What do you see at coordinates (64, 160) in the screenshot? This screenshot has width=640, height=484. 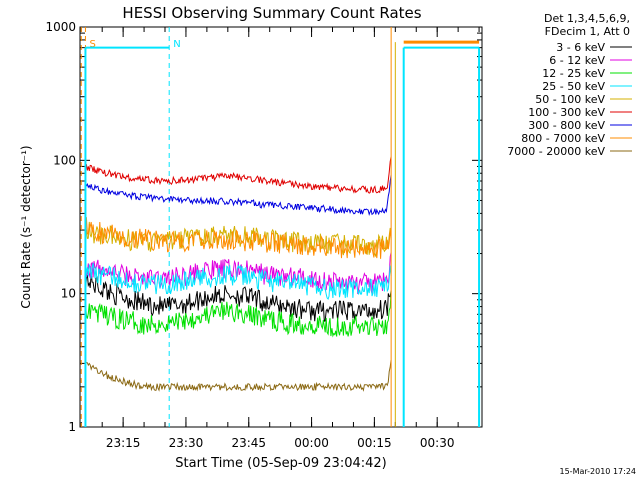 I see `y-tick-label: 100` at bounding box center [64, 160].